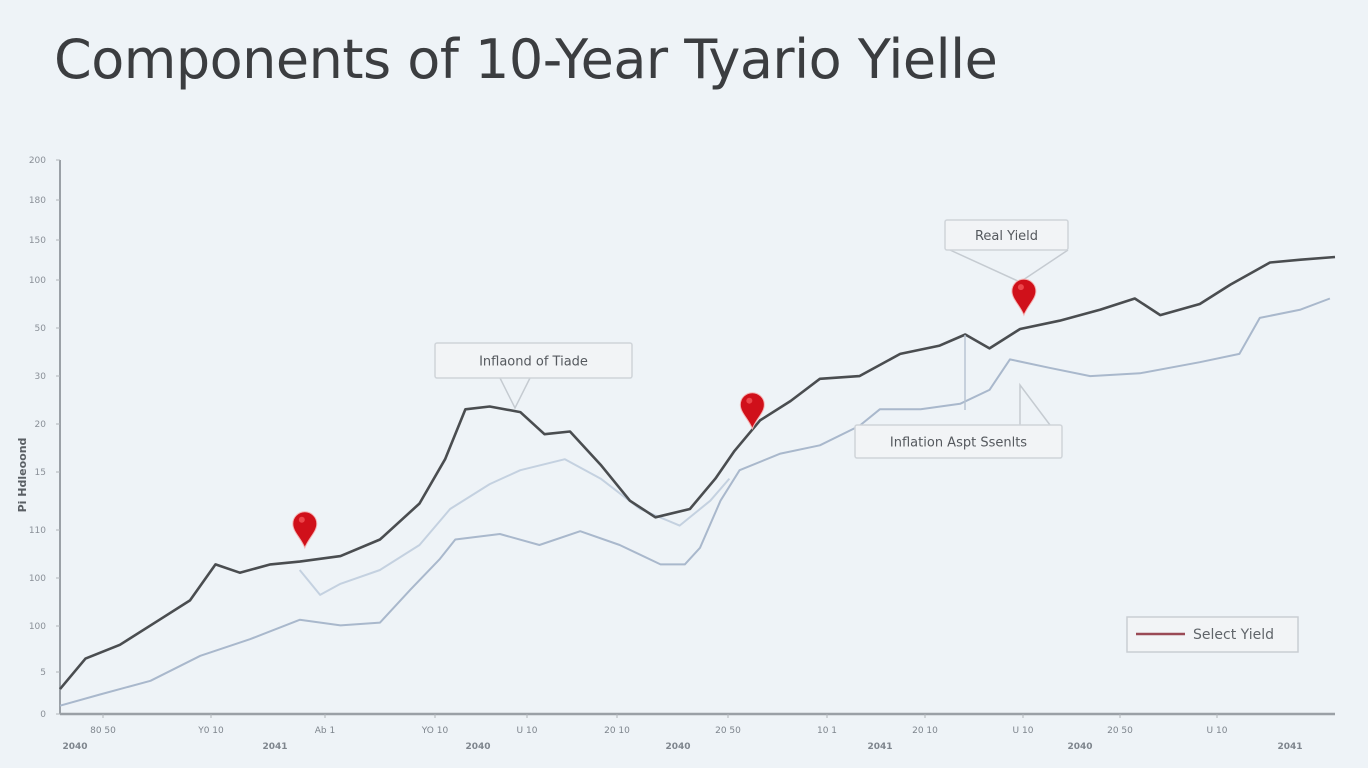 The height and width of the screenshot is (768, 1368). Describe the element at coordinates (22, 475) in the screenshot. I see `y-axis-label: Pi Hdleoond` at that location.